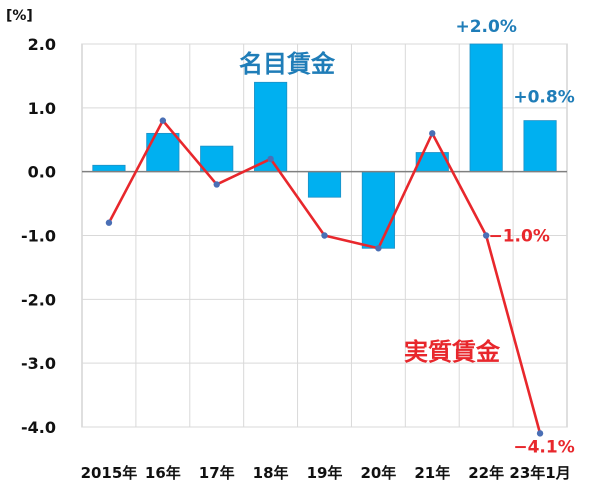 The width and height of the screenshot is (600, 492). Describe the element at coordinates (543, 98) in the screenshot. I see `data-label: +0.8%` at that location.